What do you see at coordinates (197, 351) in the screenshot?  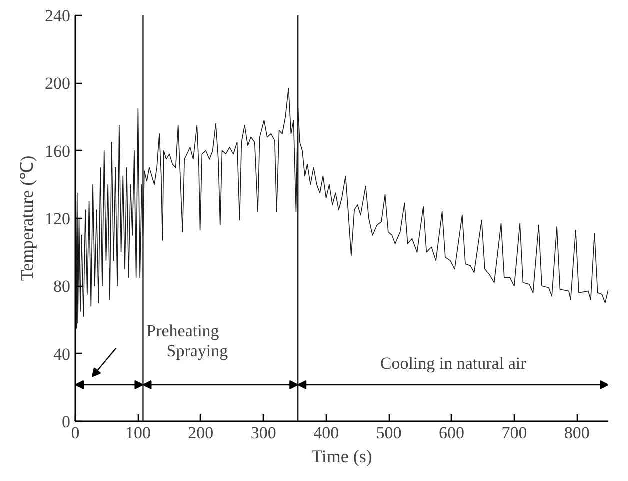 I see `annotation: Spraying` at bounding box center [197, 351].